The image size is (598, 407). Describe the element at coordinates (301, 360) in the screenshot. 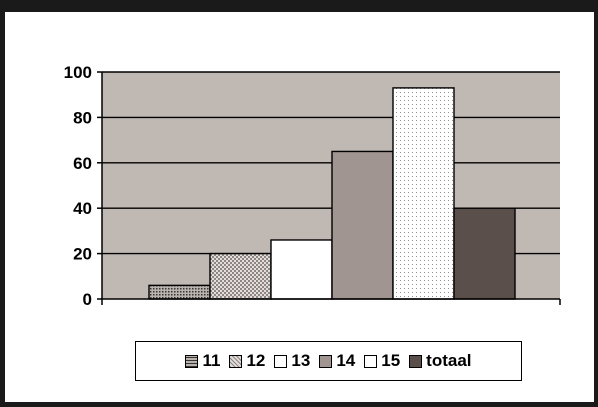

I see `legend-label: 13` at that location.